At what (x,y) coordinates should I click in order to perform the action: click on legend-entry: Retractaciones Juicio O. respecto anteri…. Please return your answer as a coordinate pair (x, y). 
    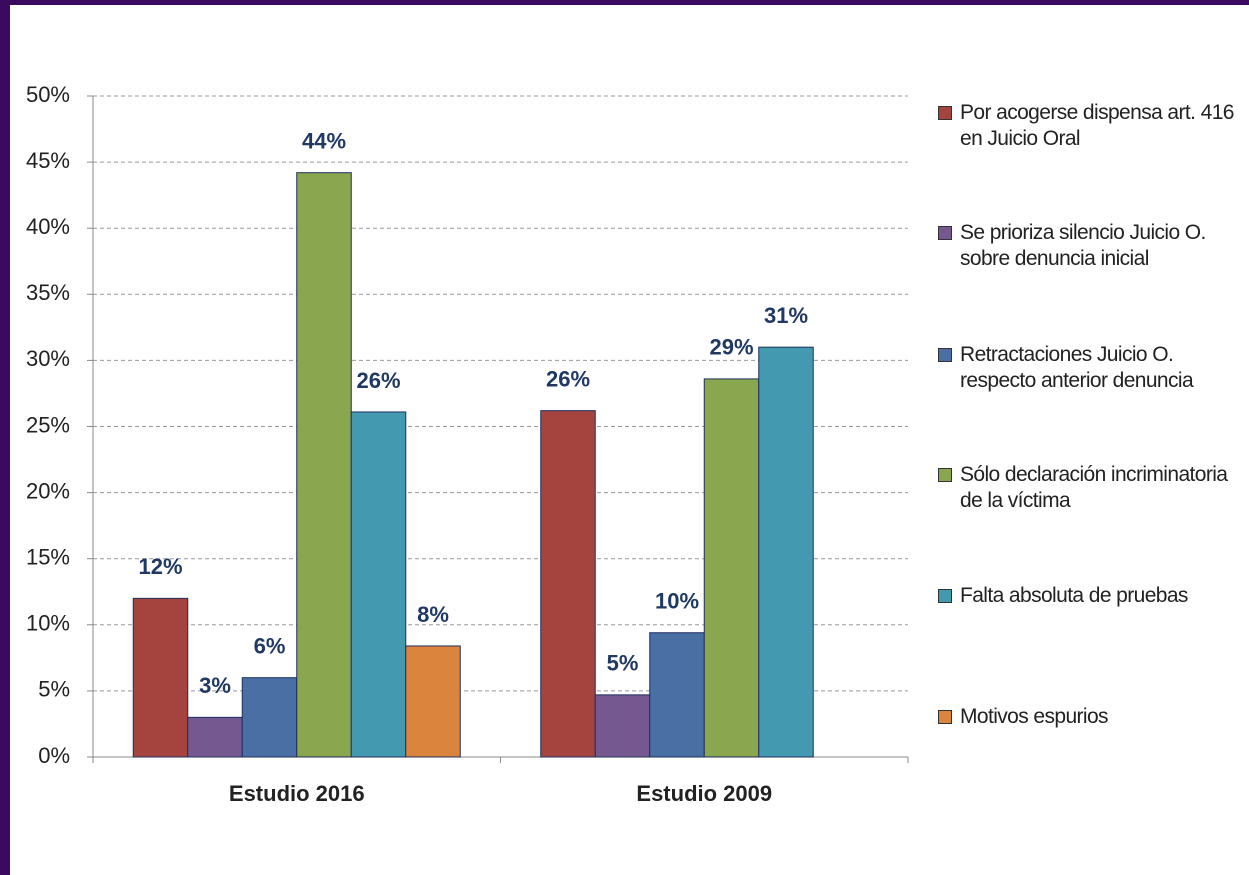
    Looking at the image, I should click on (1088, 368).